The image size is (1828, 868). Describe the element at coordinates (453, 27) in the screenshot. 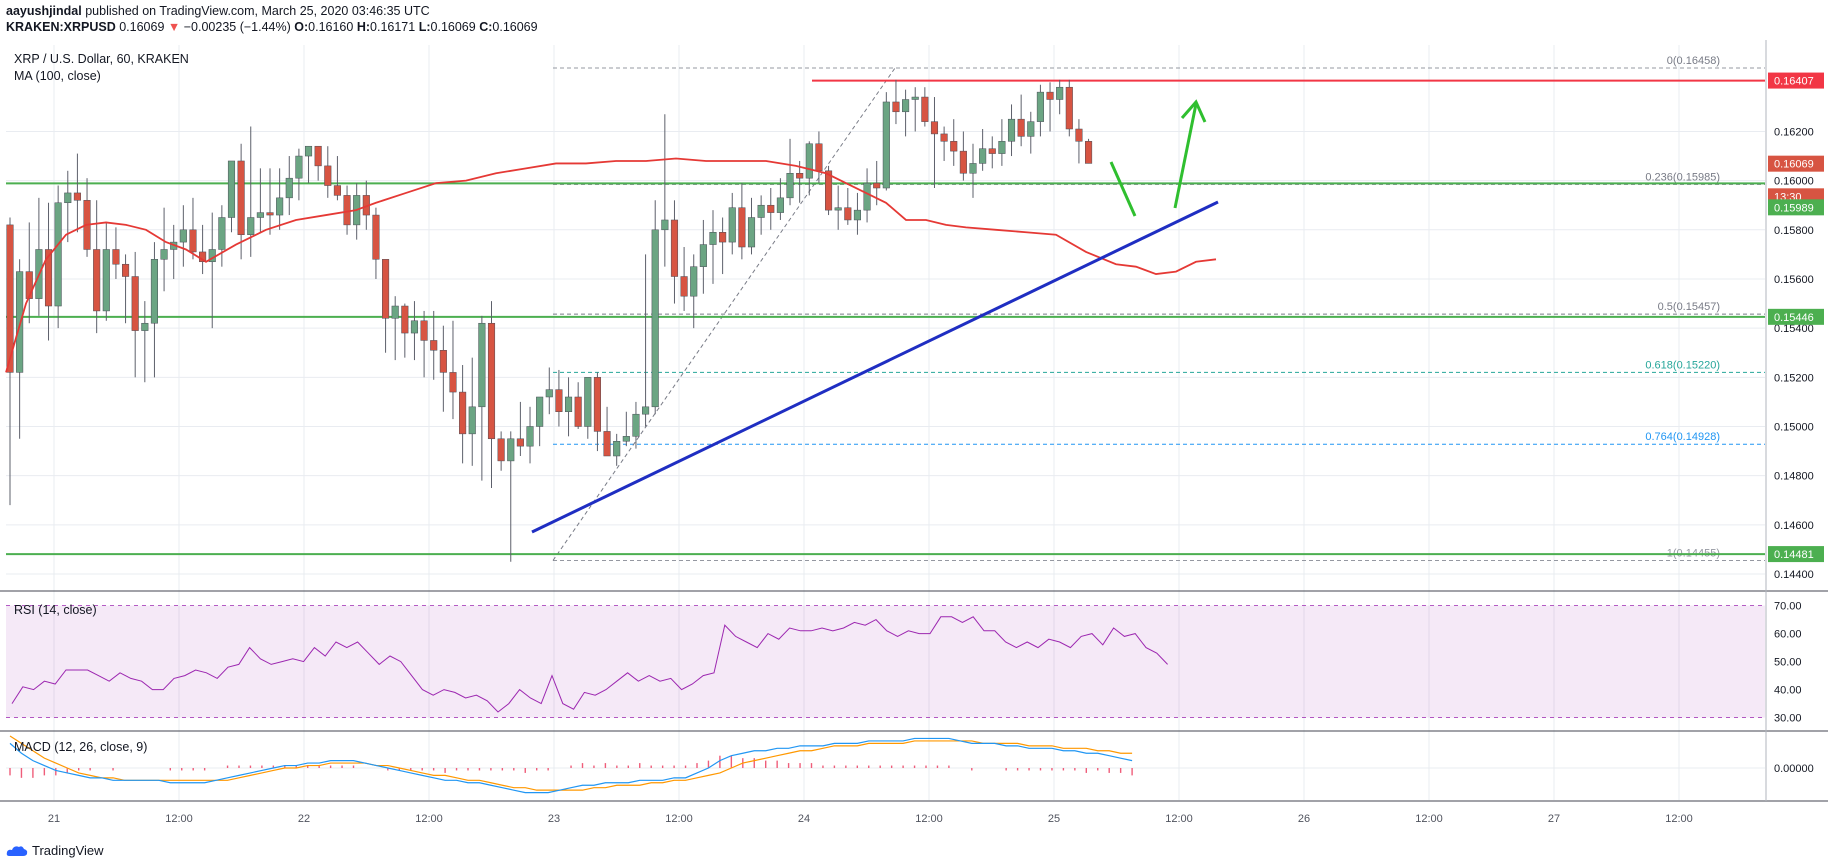

I see `low-value: 0.16069` at that location.